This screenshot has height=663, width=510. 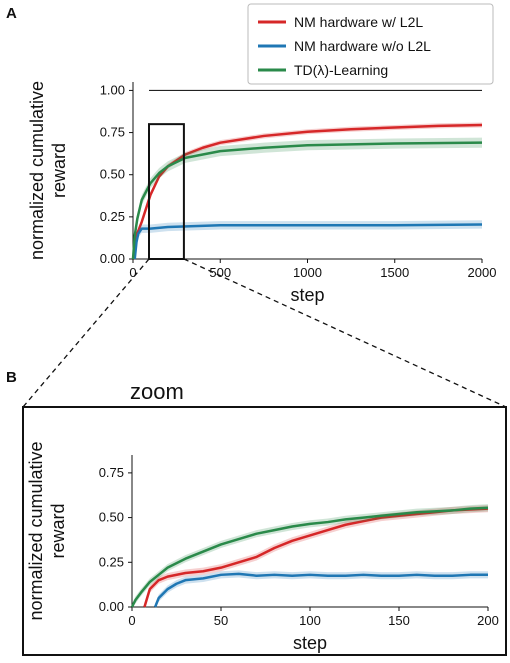 I want to click on zoom-title: zoom, so click(x=157, y=391).